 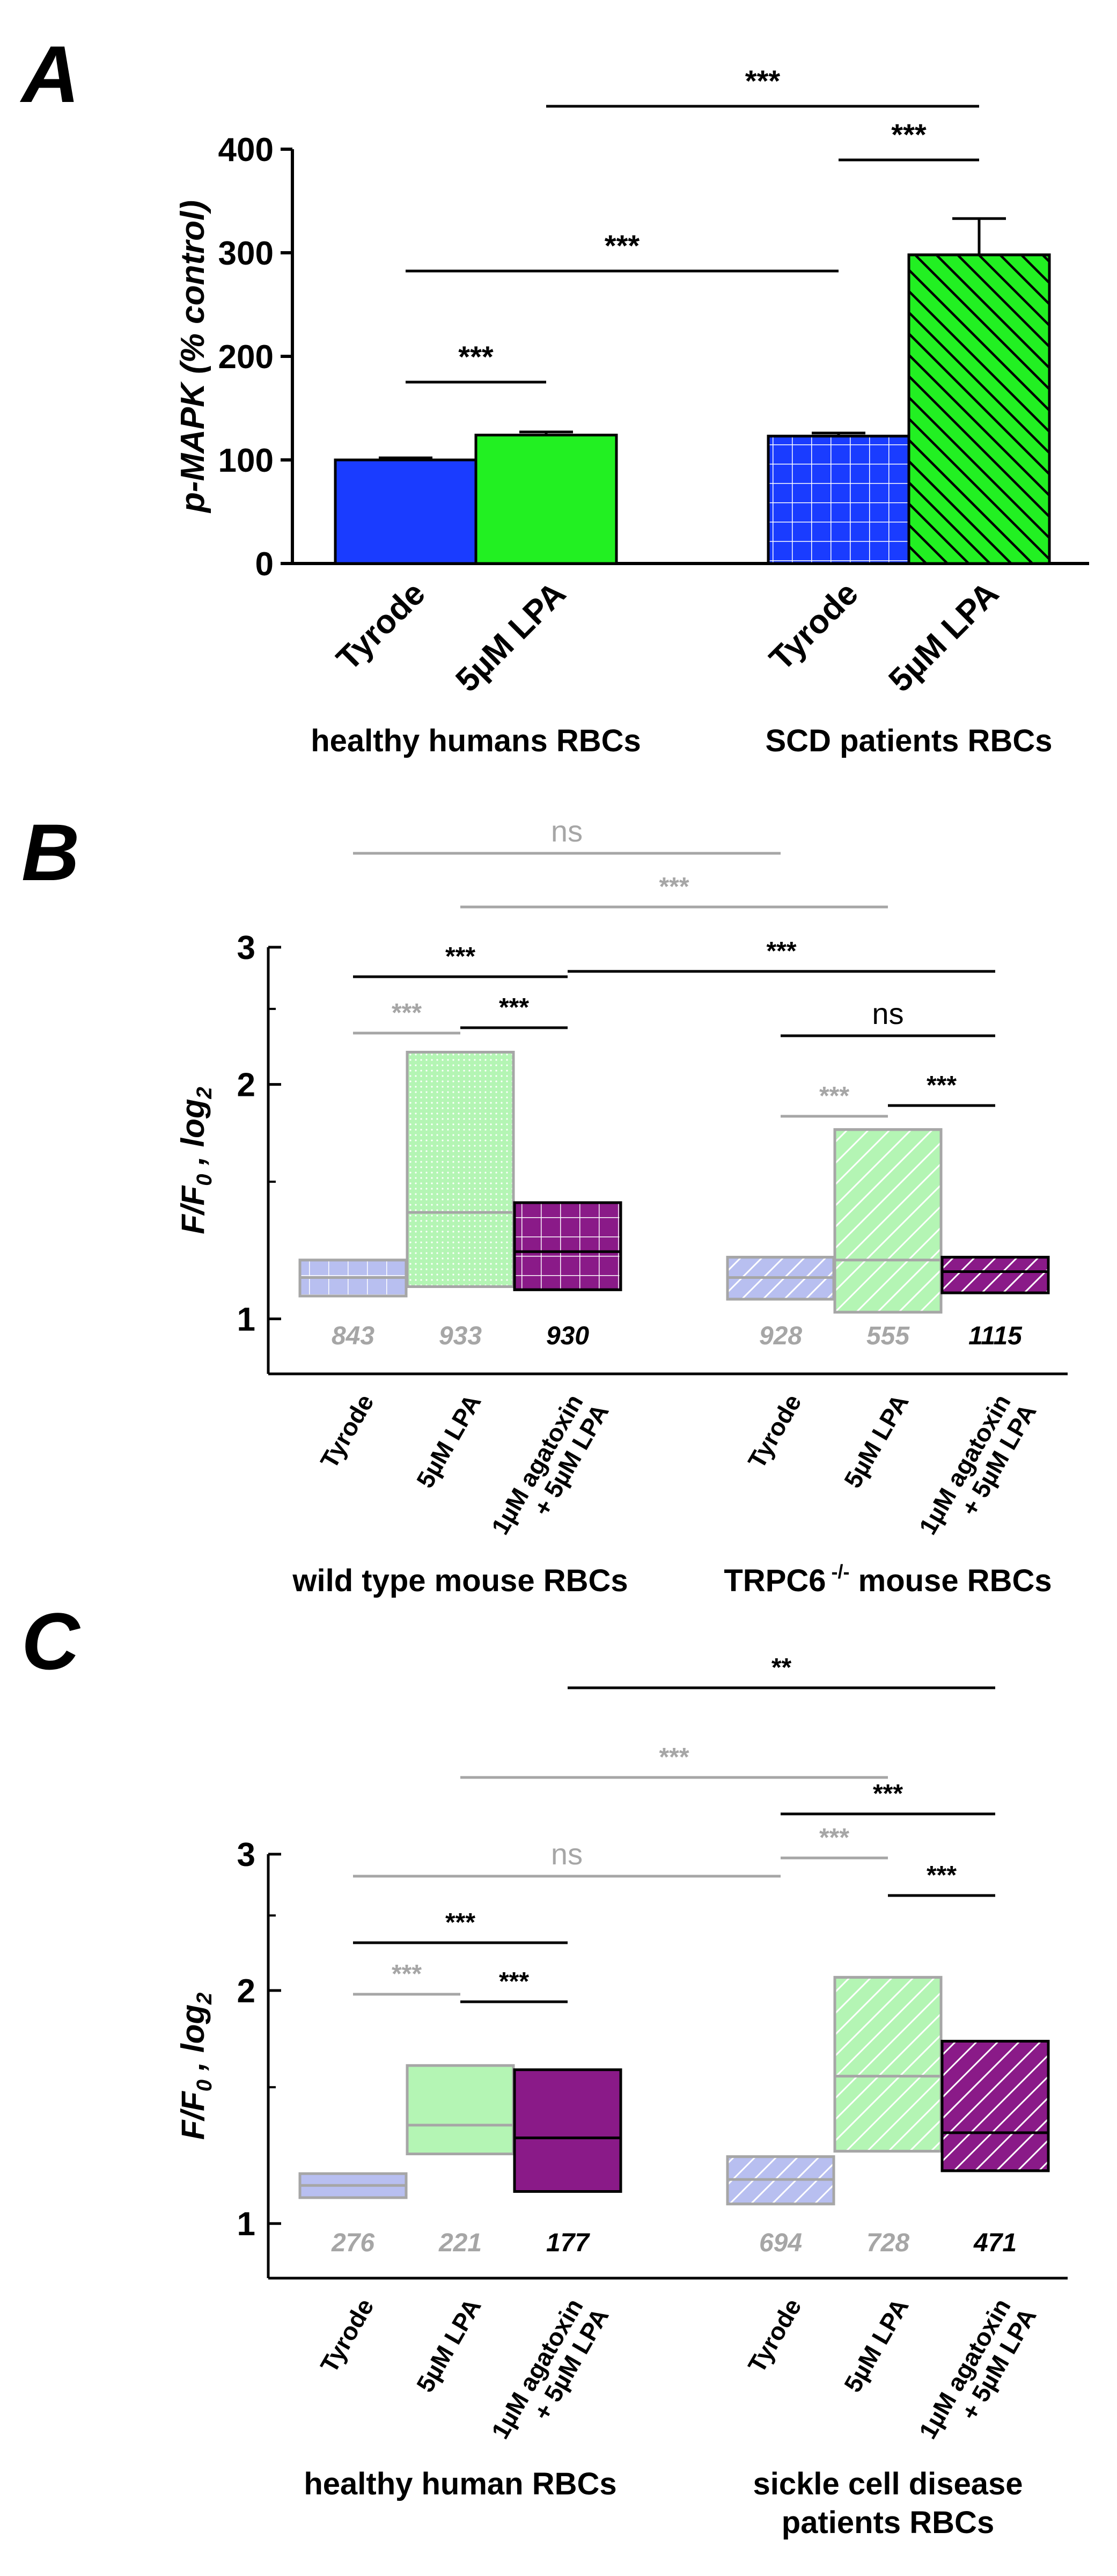 I want to click on y-axis-label: p-MAPK (% control), so click(x=192, y=357).